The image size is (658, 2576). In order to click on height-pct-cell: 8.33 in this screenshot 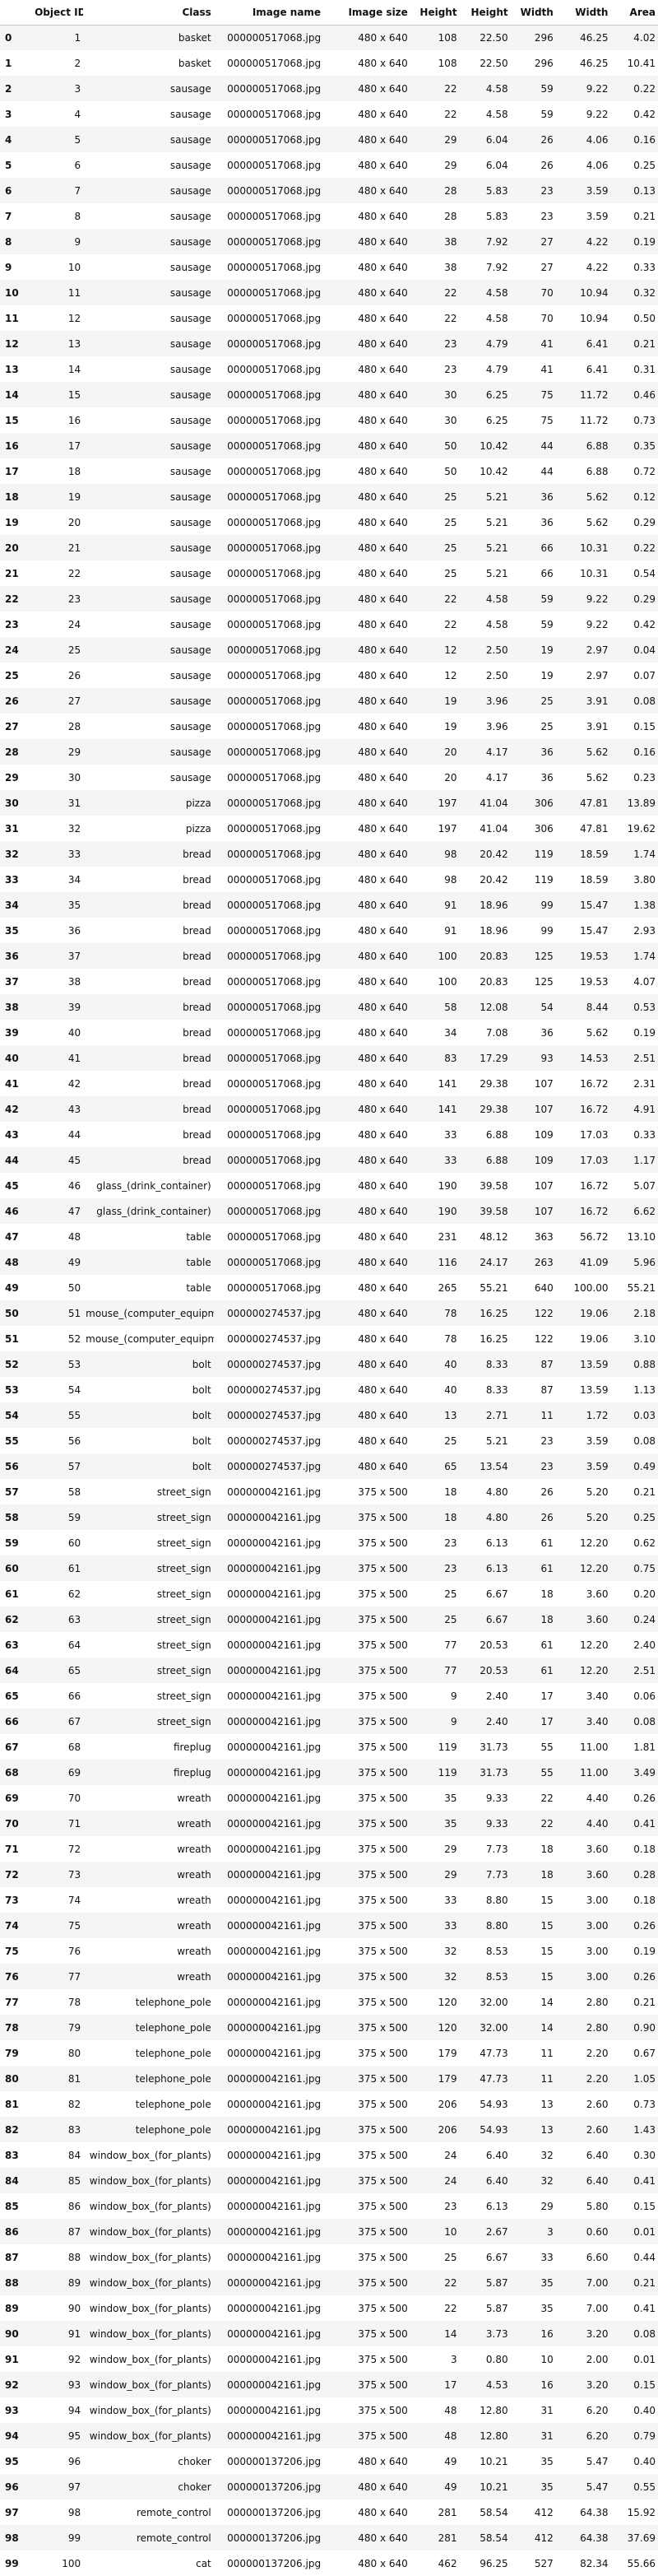, I will do `click(497, 1364)`.